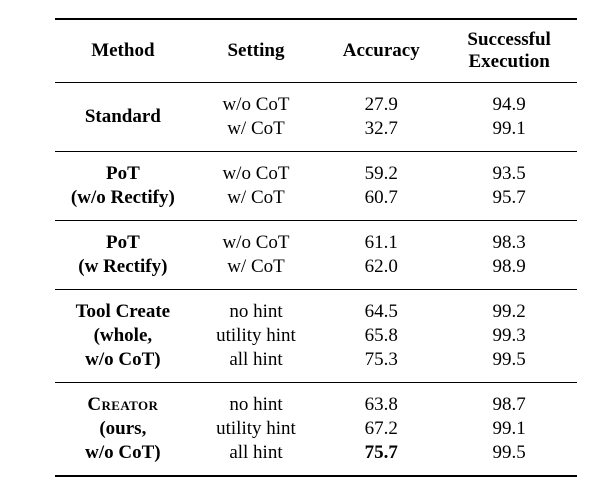 This screenshot has width=604, height=487. Describe the element at coordinates (381, 359) in the screenshot. I see `accuracy-cell: 75.3` at that location.